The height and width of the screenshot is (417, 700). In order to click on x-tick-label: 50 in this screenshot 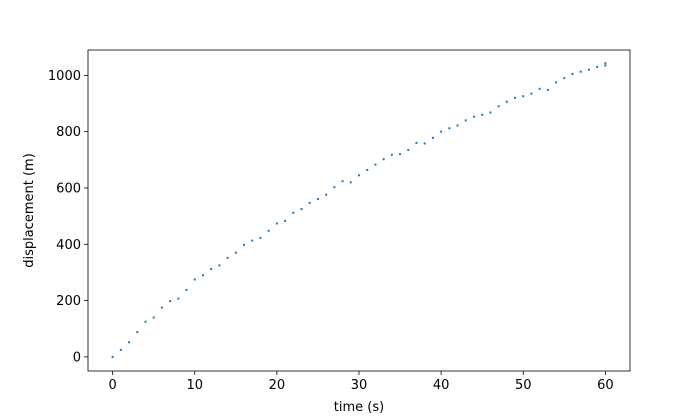, I will do `click(523, 385)`.